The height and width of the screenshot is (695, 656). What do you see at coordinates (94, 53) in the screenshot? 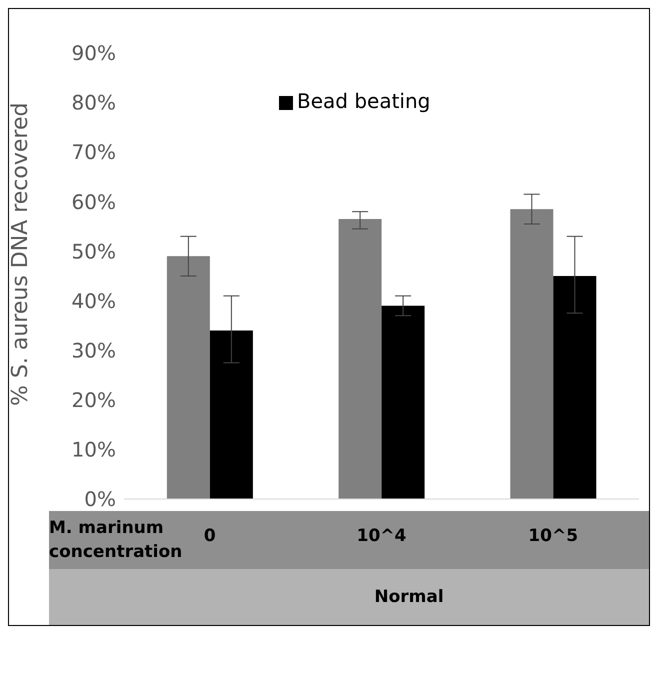
I see `y-tick-label: 90%` at bounding box center [94, 53].